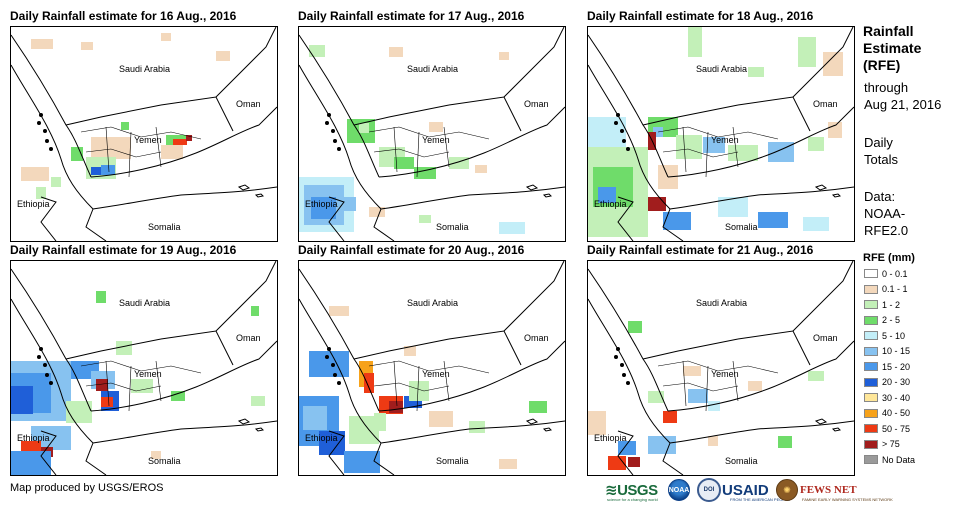 Image resolution: width=967 pixels, height=511 pixels. Describe the element at coordinates (896, 366) in the screenshot. I see `legend-label: 15 - 20` at that location.